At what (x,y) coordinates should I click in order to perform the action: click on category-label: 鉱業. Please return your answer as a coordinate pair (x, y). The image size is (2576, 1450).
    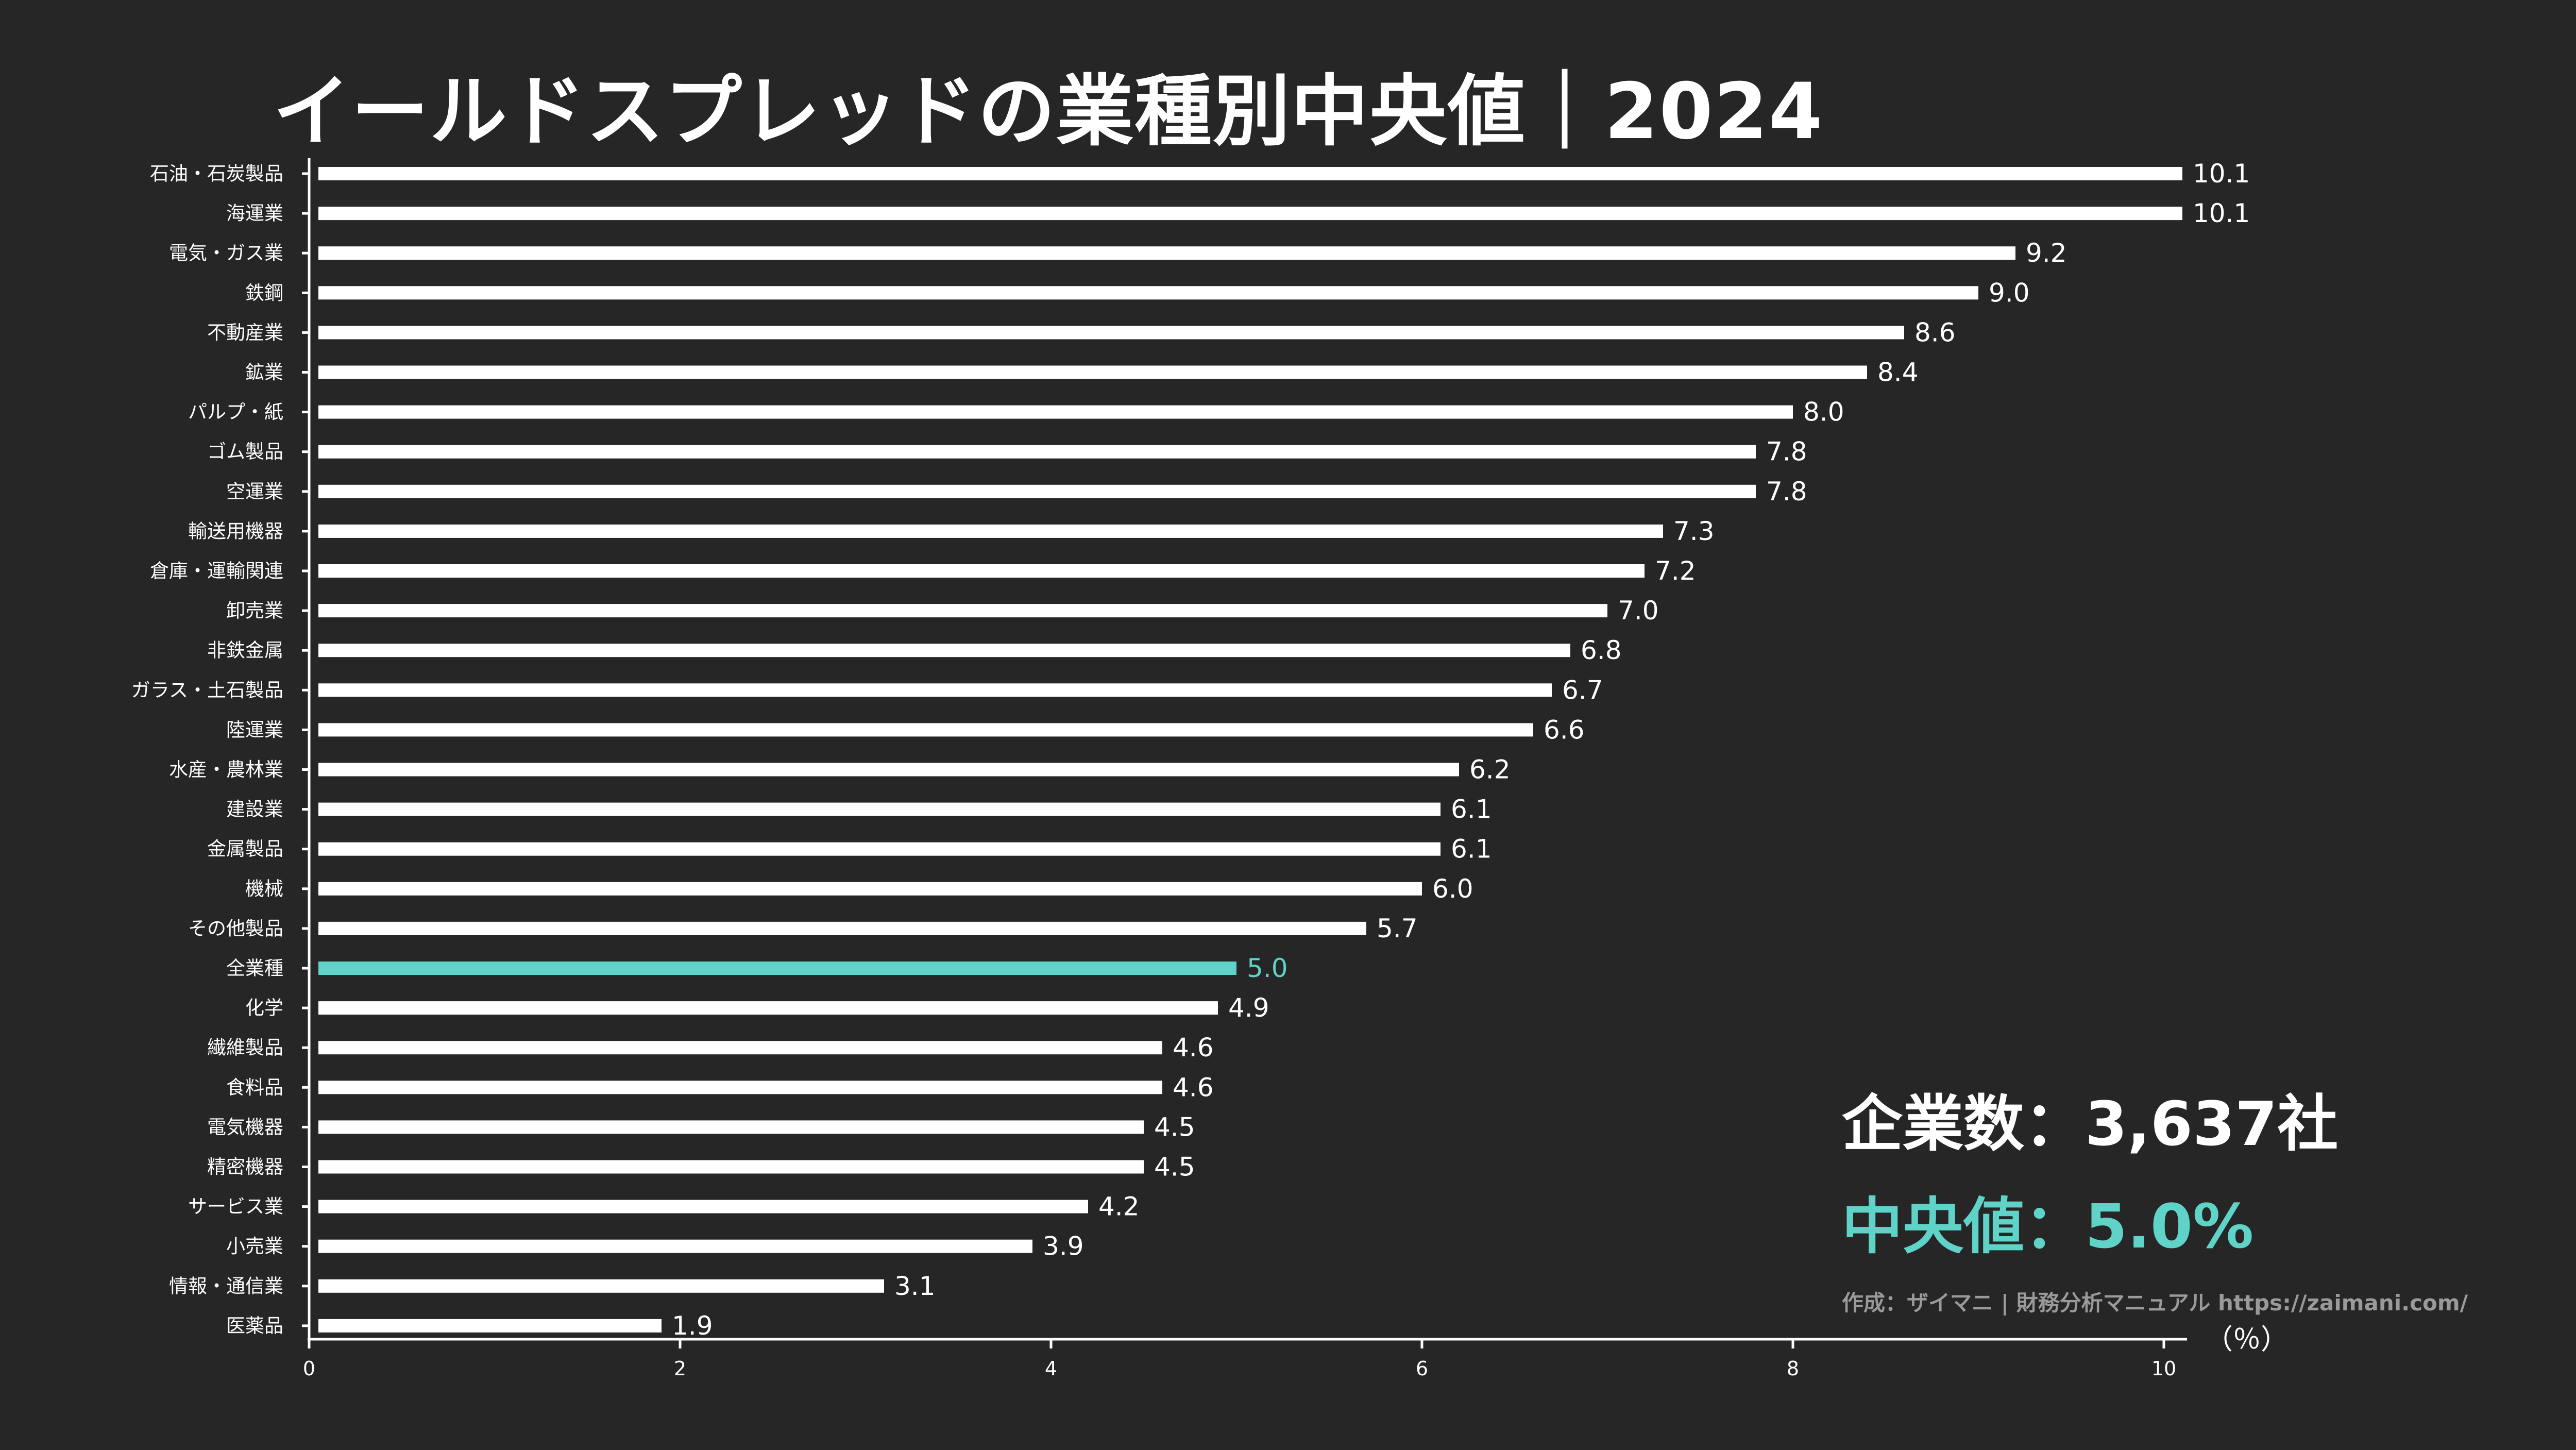
    Looking at the image, I should click on (264, 372).